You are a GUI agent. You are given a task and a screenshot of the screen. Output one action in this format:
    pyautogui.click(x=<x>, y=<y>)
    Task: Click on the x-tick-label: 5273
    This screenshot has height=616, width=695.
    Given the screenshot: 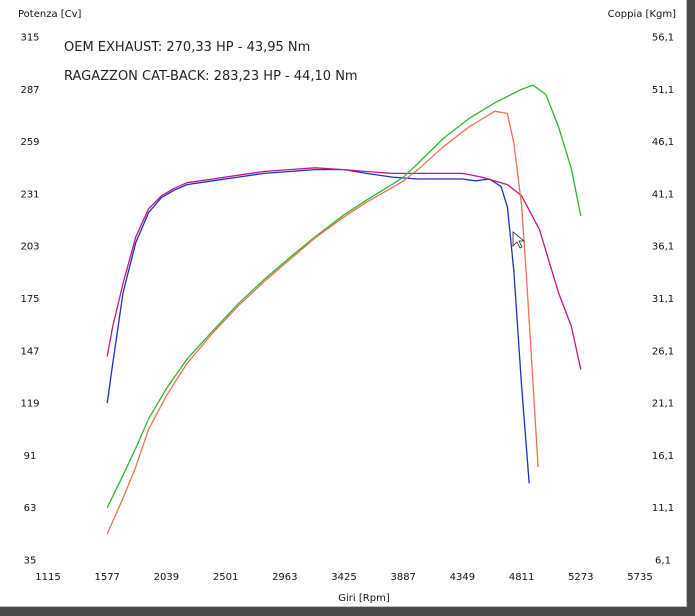 What is the action you would take?
    pyautogui.click(x=580, y=577)
    